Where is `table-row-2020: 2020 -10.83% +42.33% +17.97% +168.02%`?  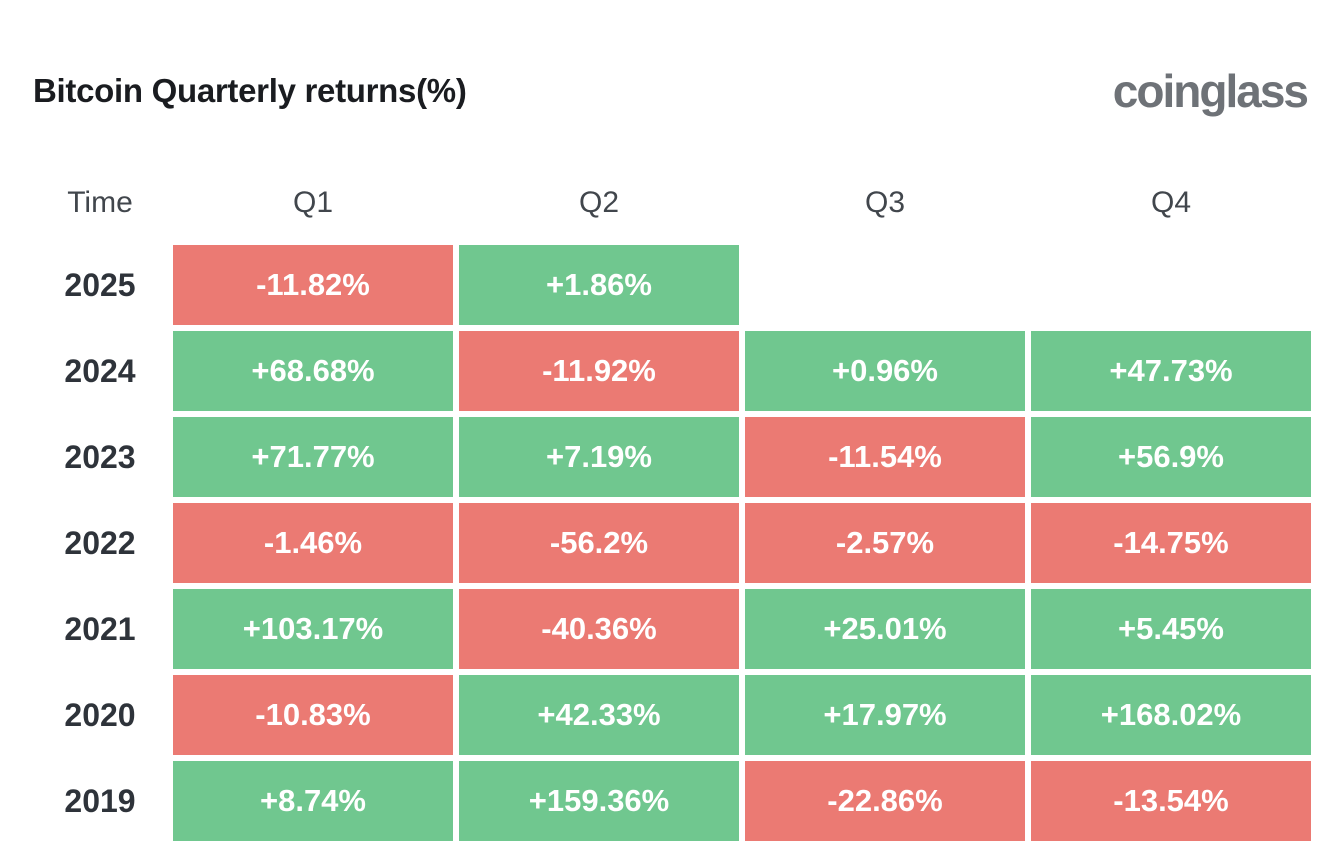
table-row-2020: 2020 -10.83% +42.33% +17.97% +168.02% is located at coordinates (672, 715).